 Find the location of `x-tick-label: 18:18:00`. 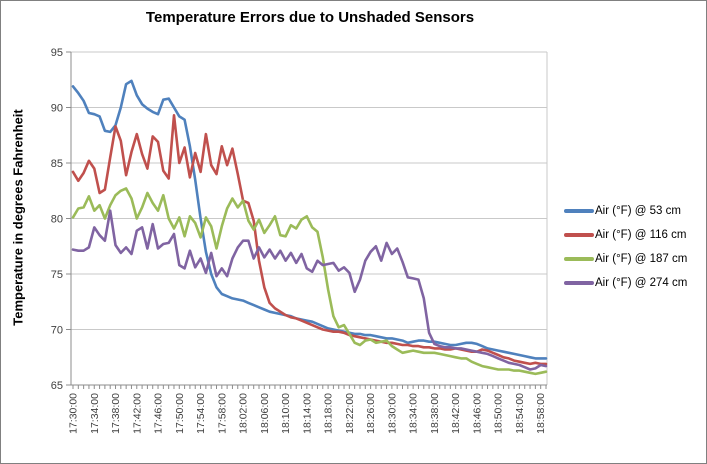

x-tick-label: 18:18:00 is located at coordinates (329, 413).